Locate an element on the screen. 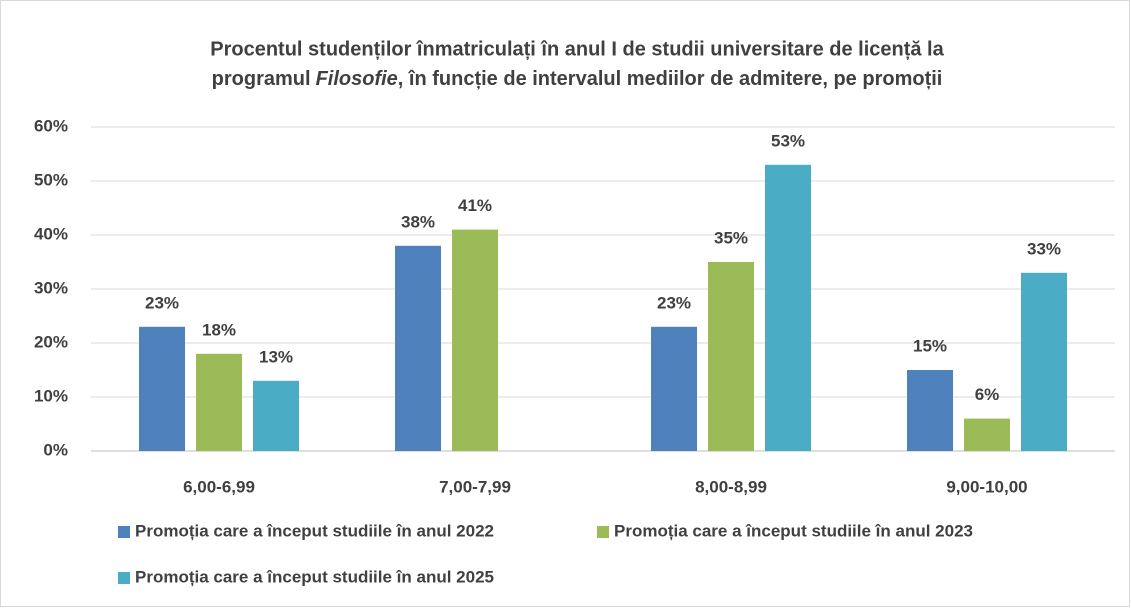 The height and width of the screenshot is (608, 1131). data-label: 15% is located at coordinates (930, 345).